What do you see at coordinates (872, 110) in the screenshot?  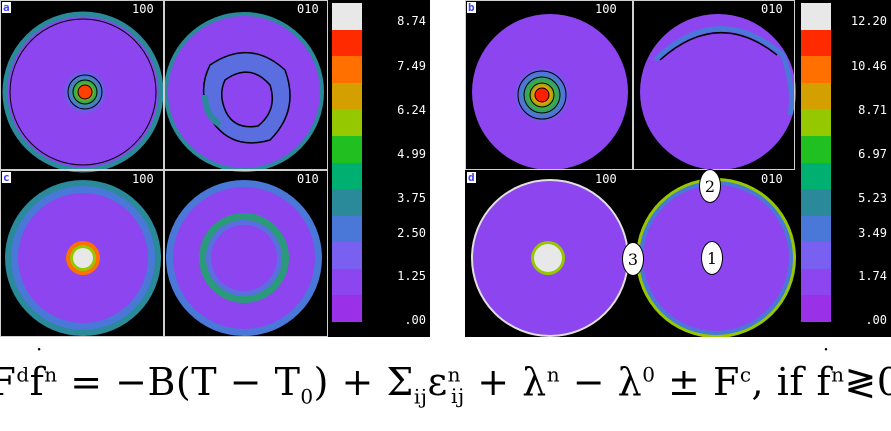 I see `scale-tick: 8.71` at bounding box center [872, 110].